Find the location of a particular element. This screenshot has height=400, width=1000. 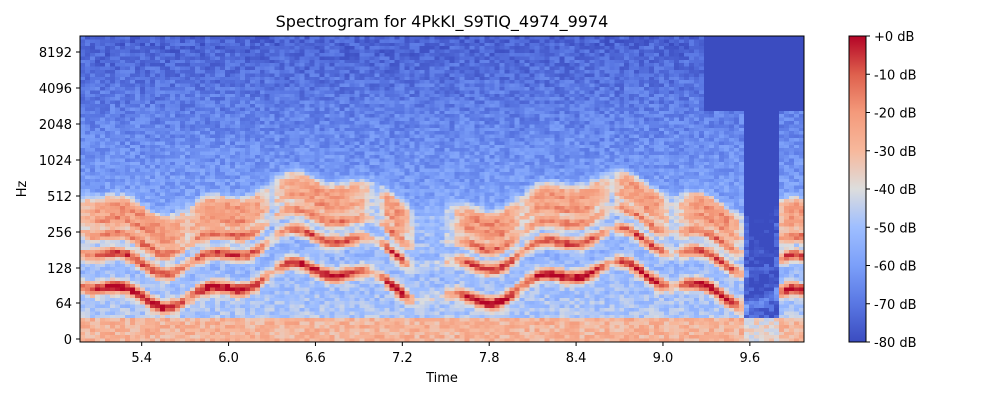

colorbar-tick-label: -20 dB is located at coordinates (895, 114).